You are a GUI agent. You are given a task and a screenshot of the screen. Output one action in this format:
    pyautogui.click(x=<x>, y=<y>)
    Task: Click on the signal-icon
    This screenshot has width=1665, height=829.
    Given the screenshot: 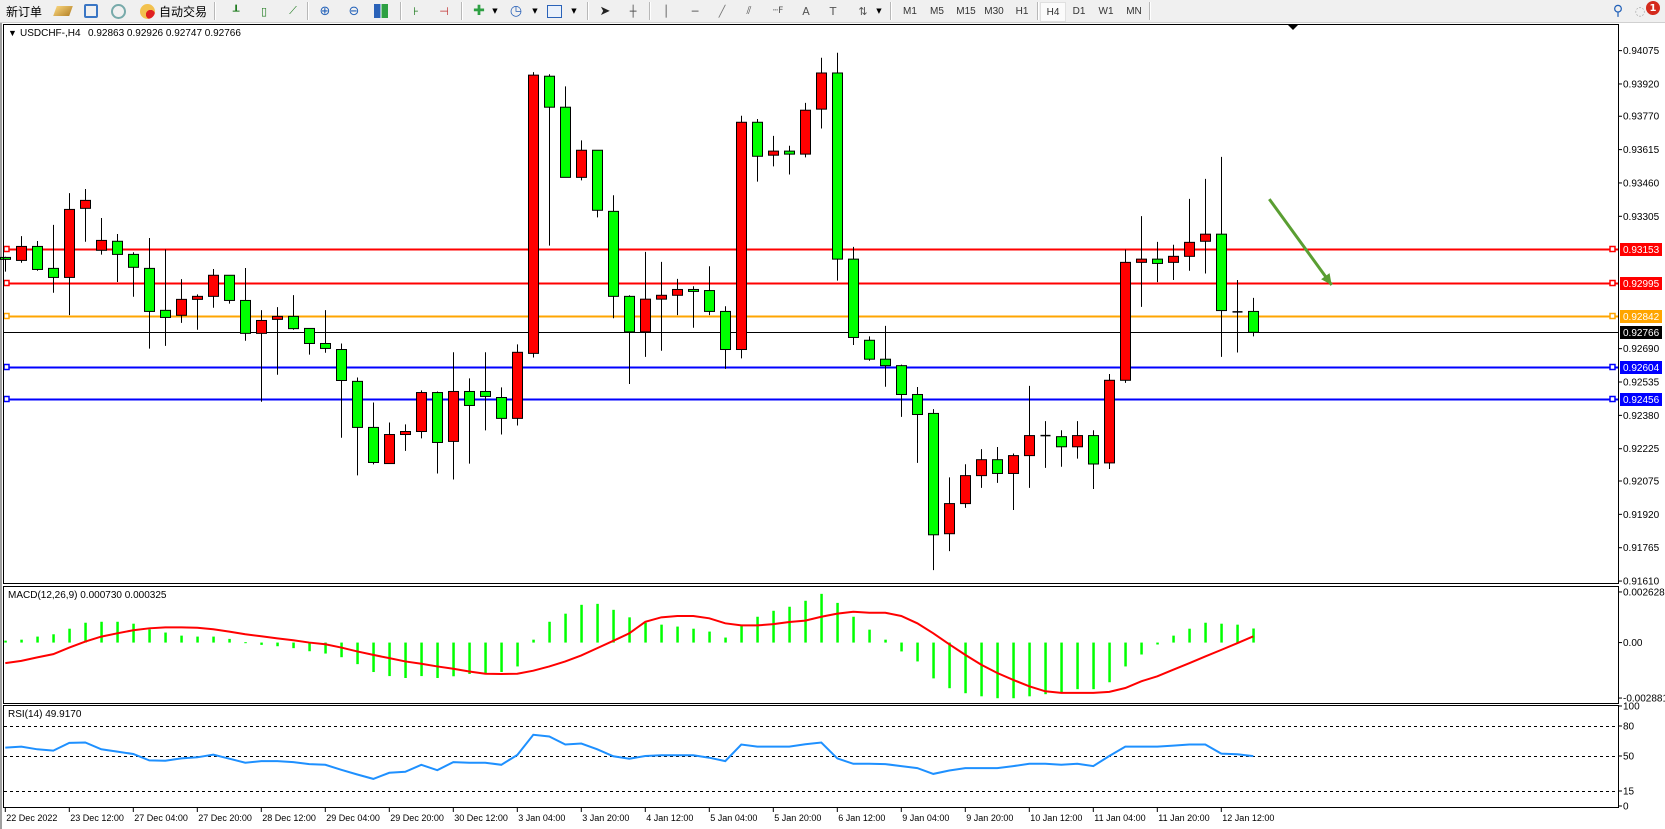 What is the action you would take?
    pyautogui.click(x=118, y=11)
    